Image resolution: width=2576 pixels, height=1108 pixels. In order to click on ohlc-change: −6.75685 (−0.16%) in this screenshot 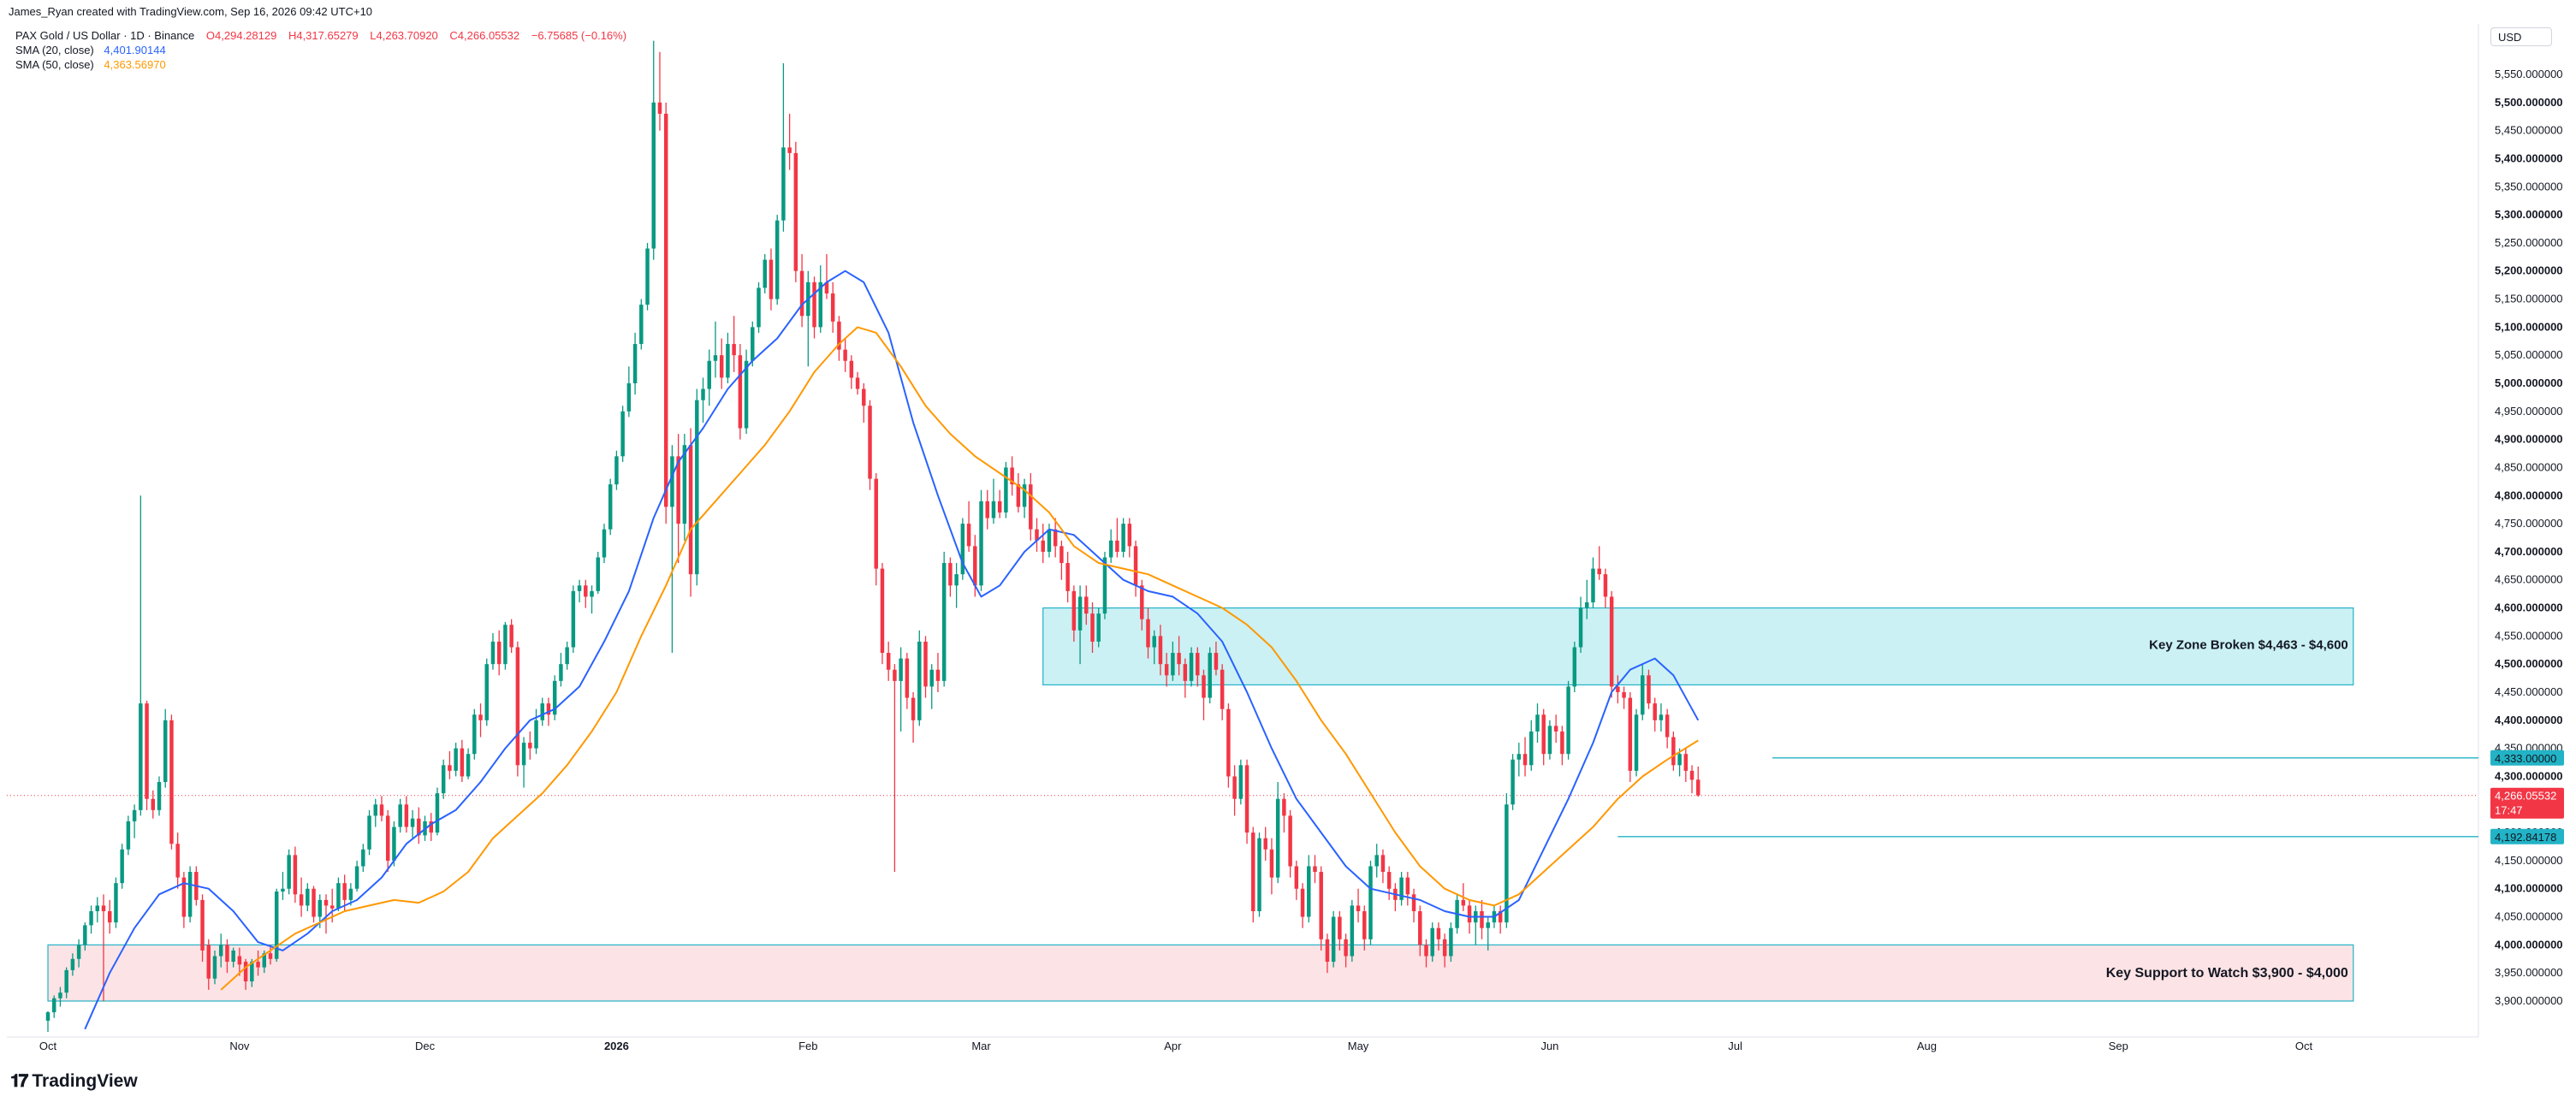, I will do `click(579, 35)`.